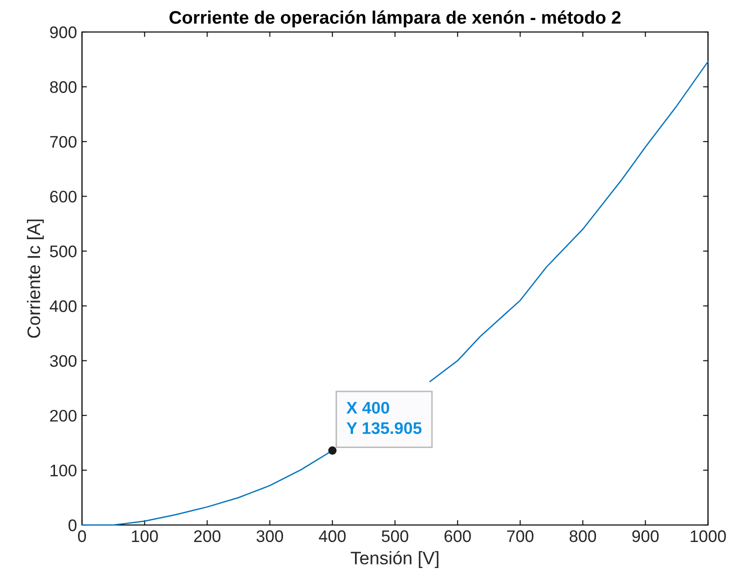 The width and height of the screenshot is (731, 588). I want to click on y-tick-label: 900, so click(63, 32).